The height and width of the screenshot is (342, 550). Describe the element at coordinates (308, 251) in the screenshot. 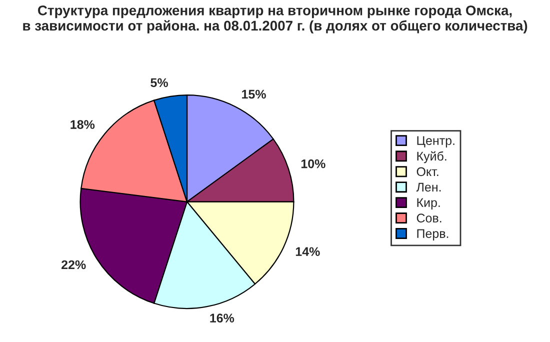

I see `data-label: 14%` at that location.